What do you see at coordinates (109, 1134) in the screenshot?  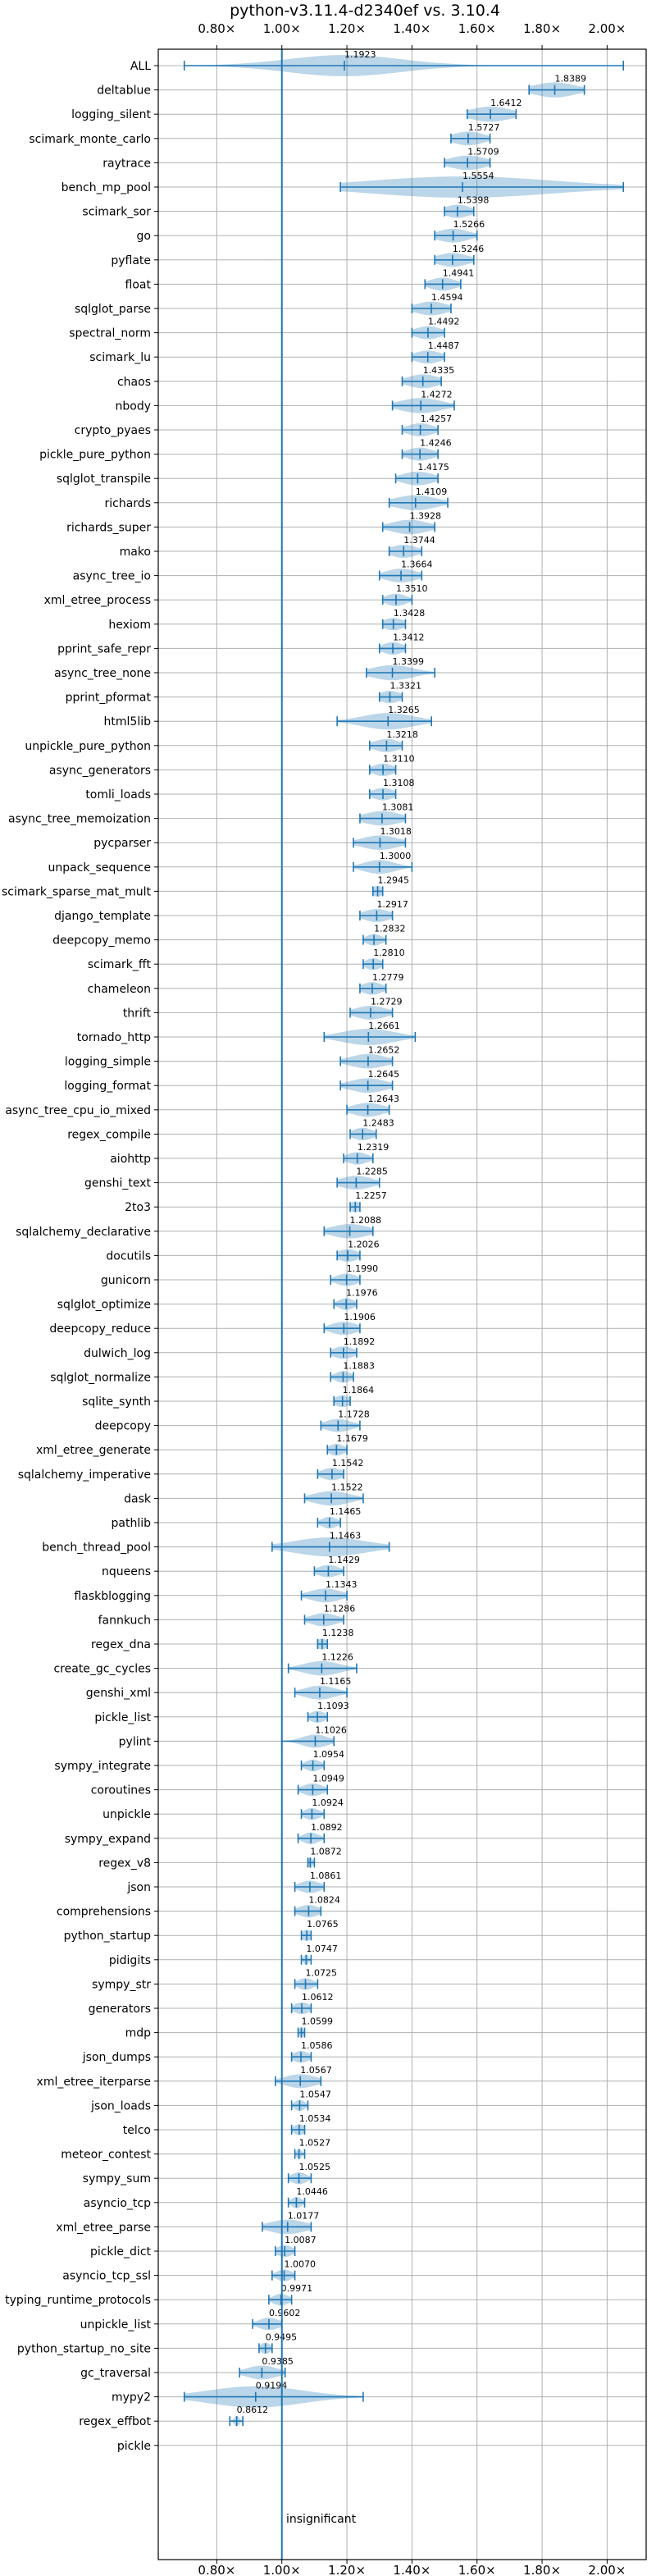 I see `benchmark-label: regex_compile` at bounding box center [109, 1134].